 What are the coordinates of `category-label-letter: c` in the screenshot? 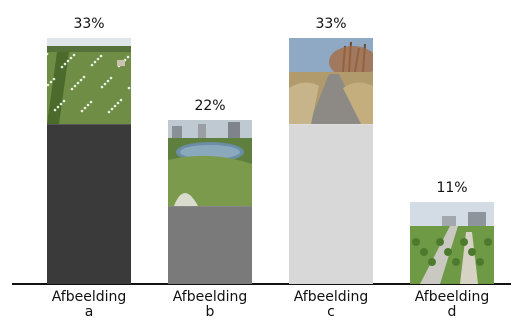 It's located at (331, 312).